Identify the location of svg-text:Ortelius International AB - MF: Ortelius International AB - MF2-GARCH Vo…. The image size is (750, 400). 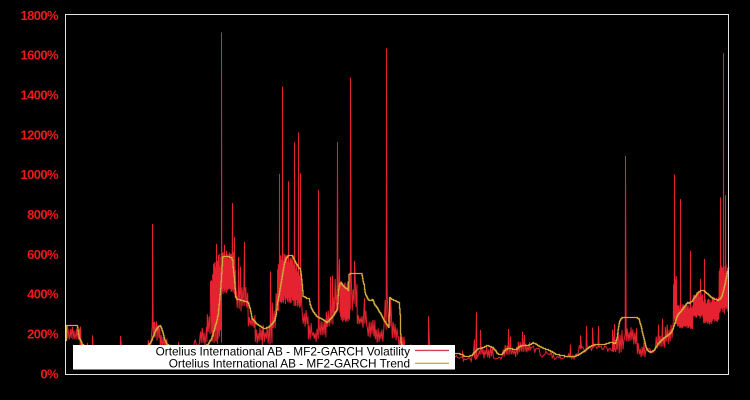
(283, 351).